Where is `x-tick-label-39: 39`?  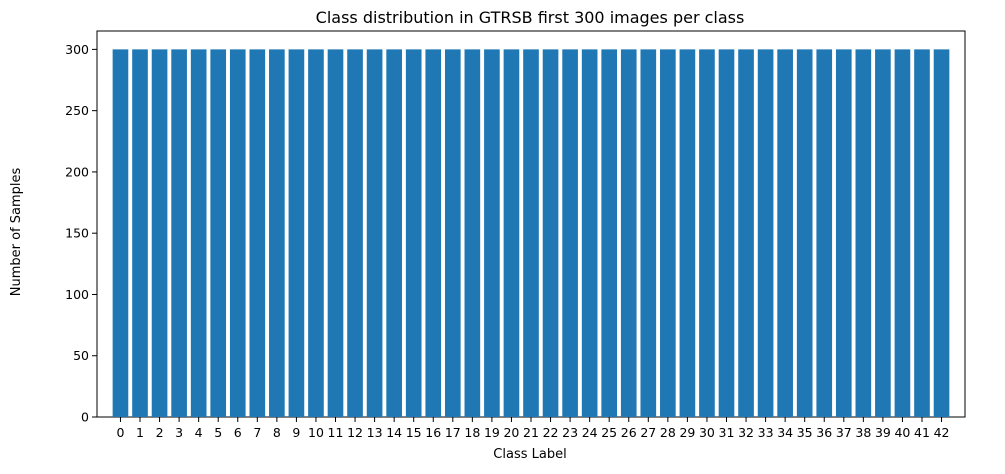
x-tick-label-39: 39 is located at coordinates (883, 432).